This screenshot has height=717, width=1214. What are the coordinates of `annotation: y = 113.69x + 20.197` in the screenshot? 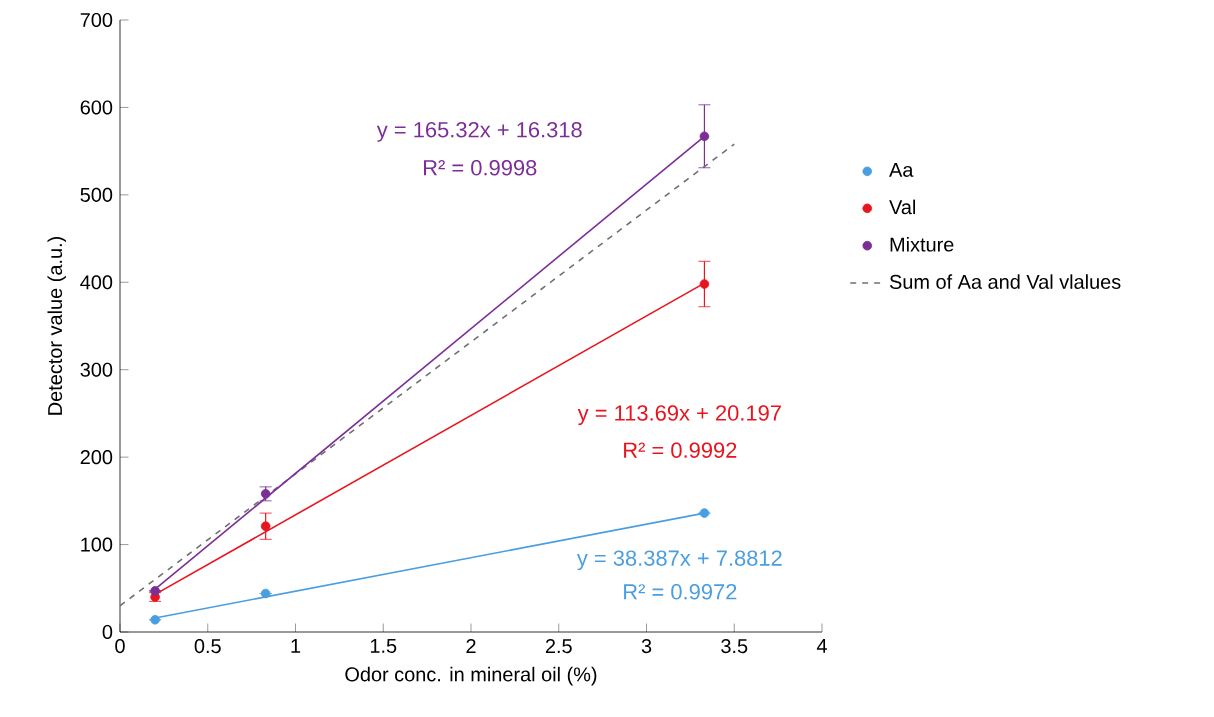 It's located at (679, 415).